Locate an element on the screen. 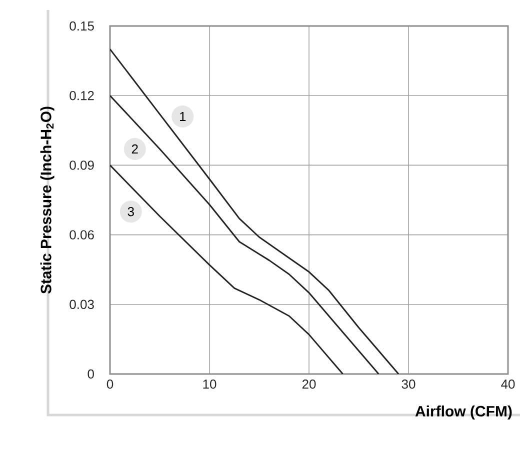 The image size is (525, 456). x-axis-title: Airflow (CFM) is located at coordinates (463, 413).